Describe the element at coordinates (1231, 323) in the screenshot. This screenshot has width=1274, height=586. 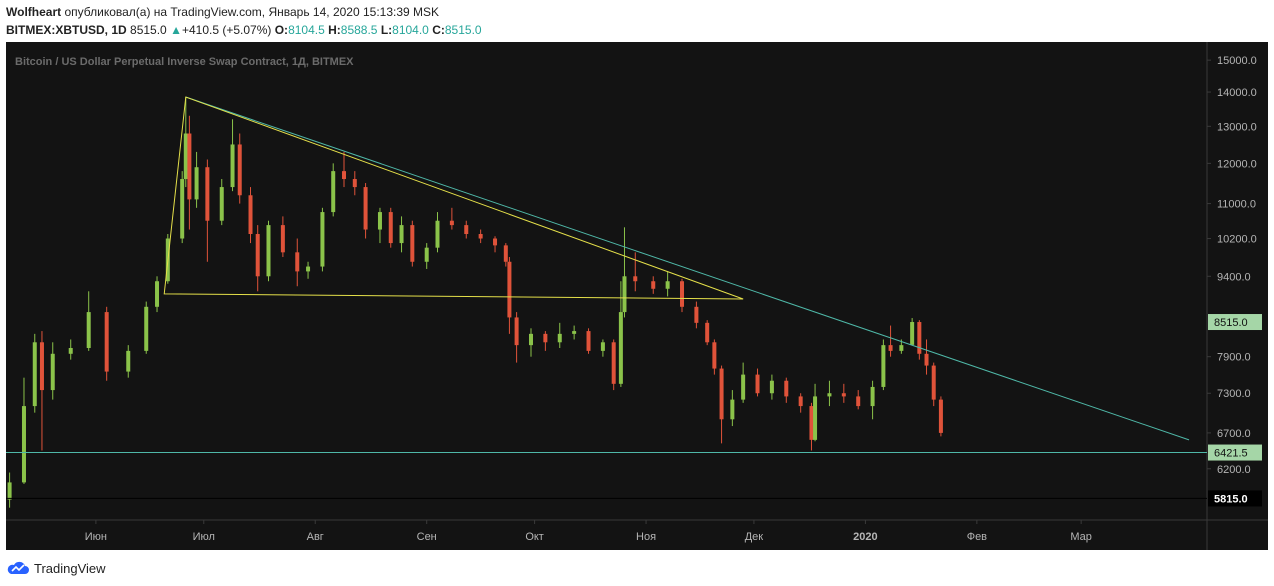
I see `price-label-text: 8515.0` at that location.